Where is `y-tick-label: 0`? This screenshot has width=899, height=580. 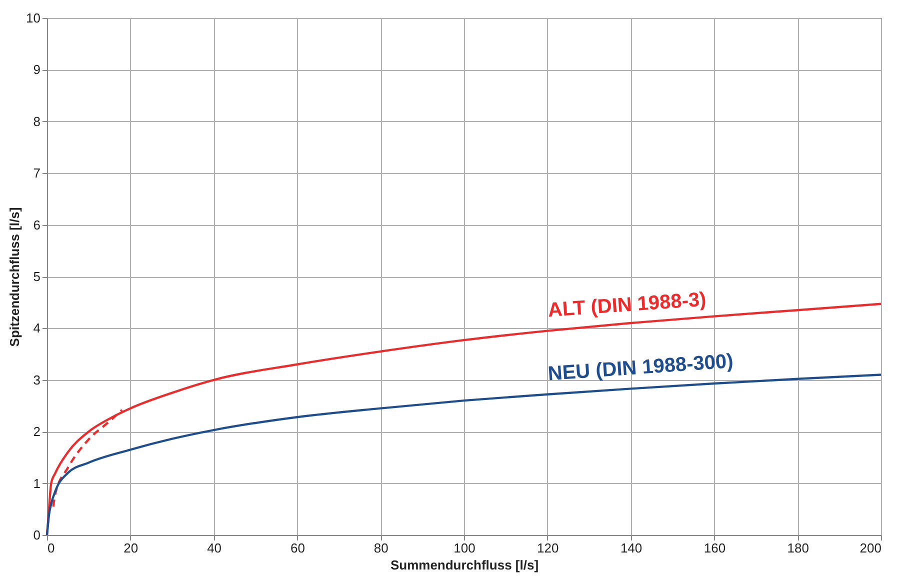
y-tick-label: 0 is located at coordinates (36, 535).